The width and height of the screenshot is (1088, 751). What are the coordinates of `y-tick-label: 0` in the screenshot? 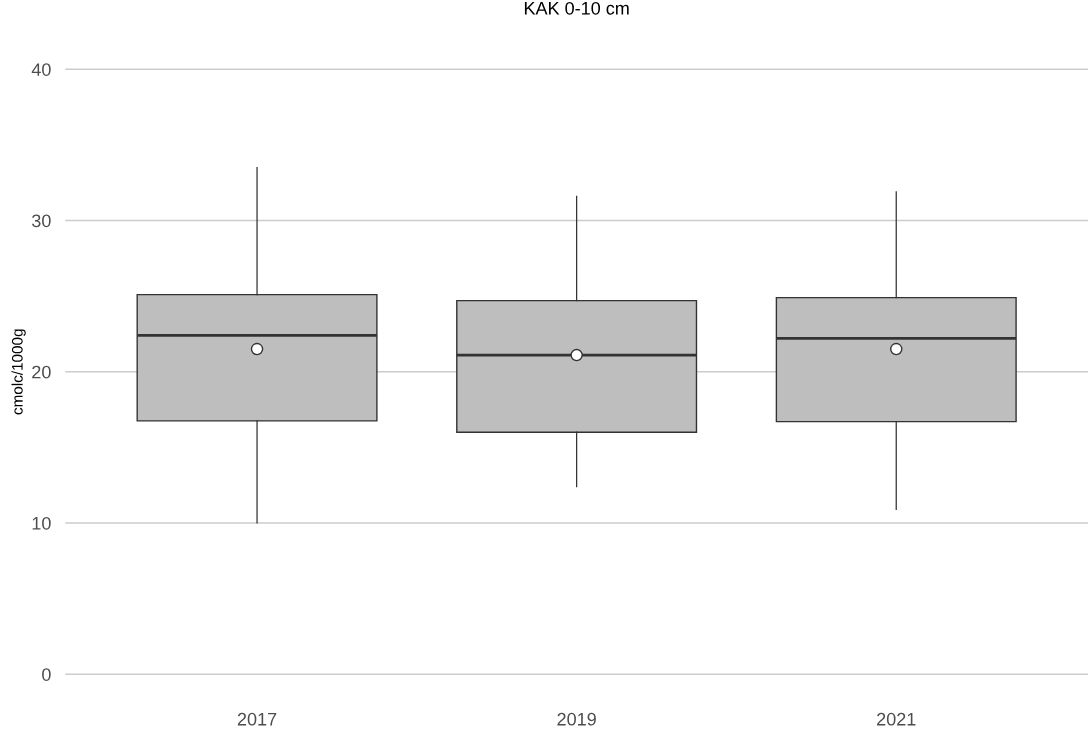 It's located at (46, 674).